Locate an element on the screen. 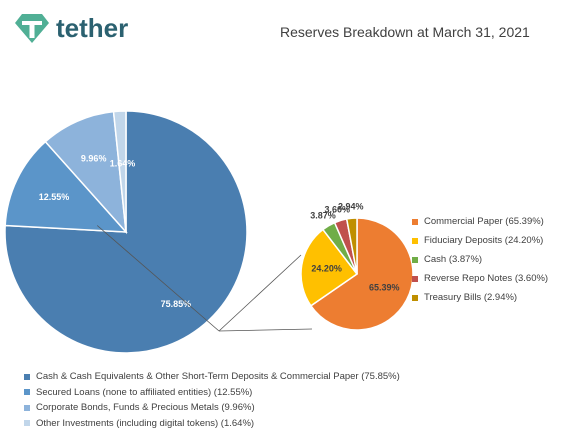  breakdown-legend-item: Reverse Repo Notes (3.60%) is located at coordinates (480, 278).